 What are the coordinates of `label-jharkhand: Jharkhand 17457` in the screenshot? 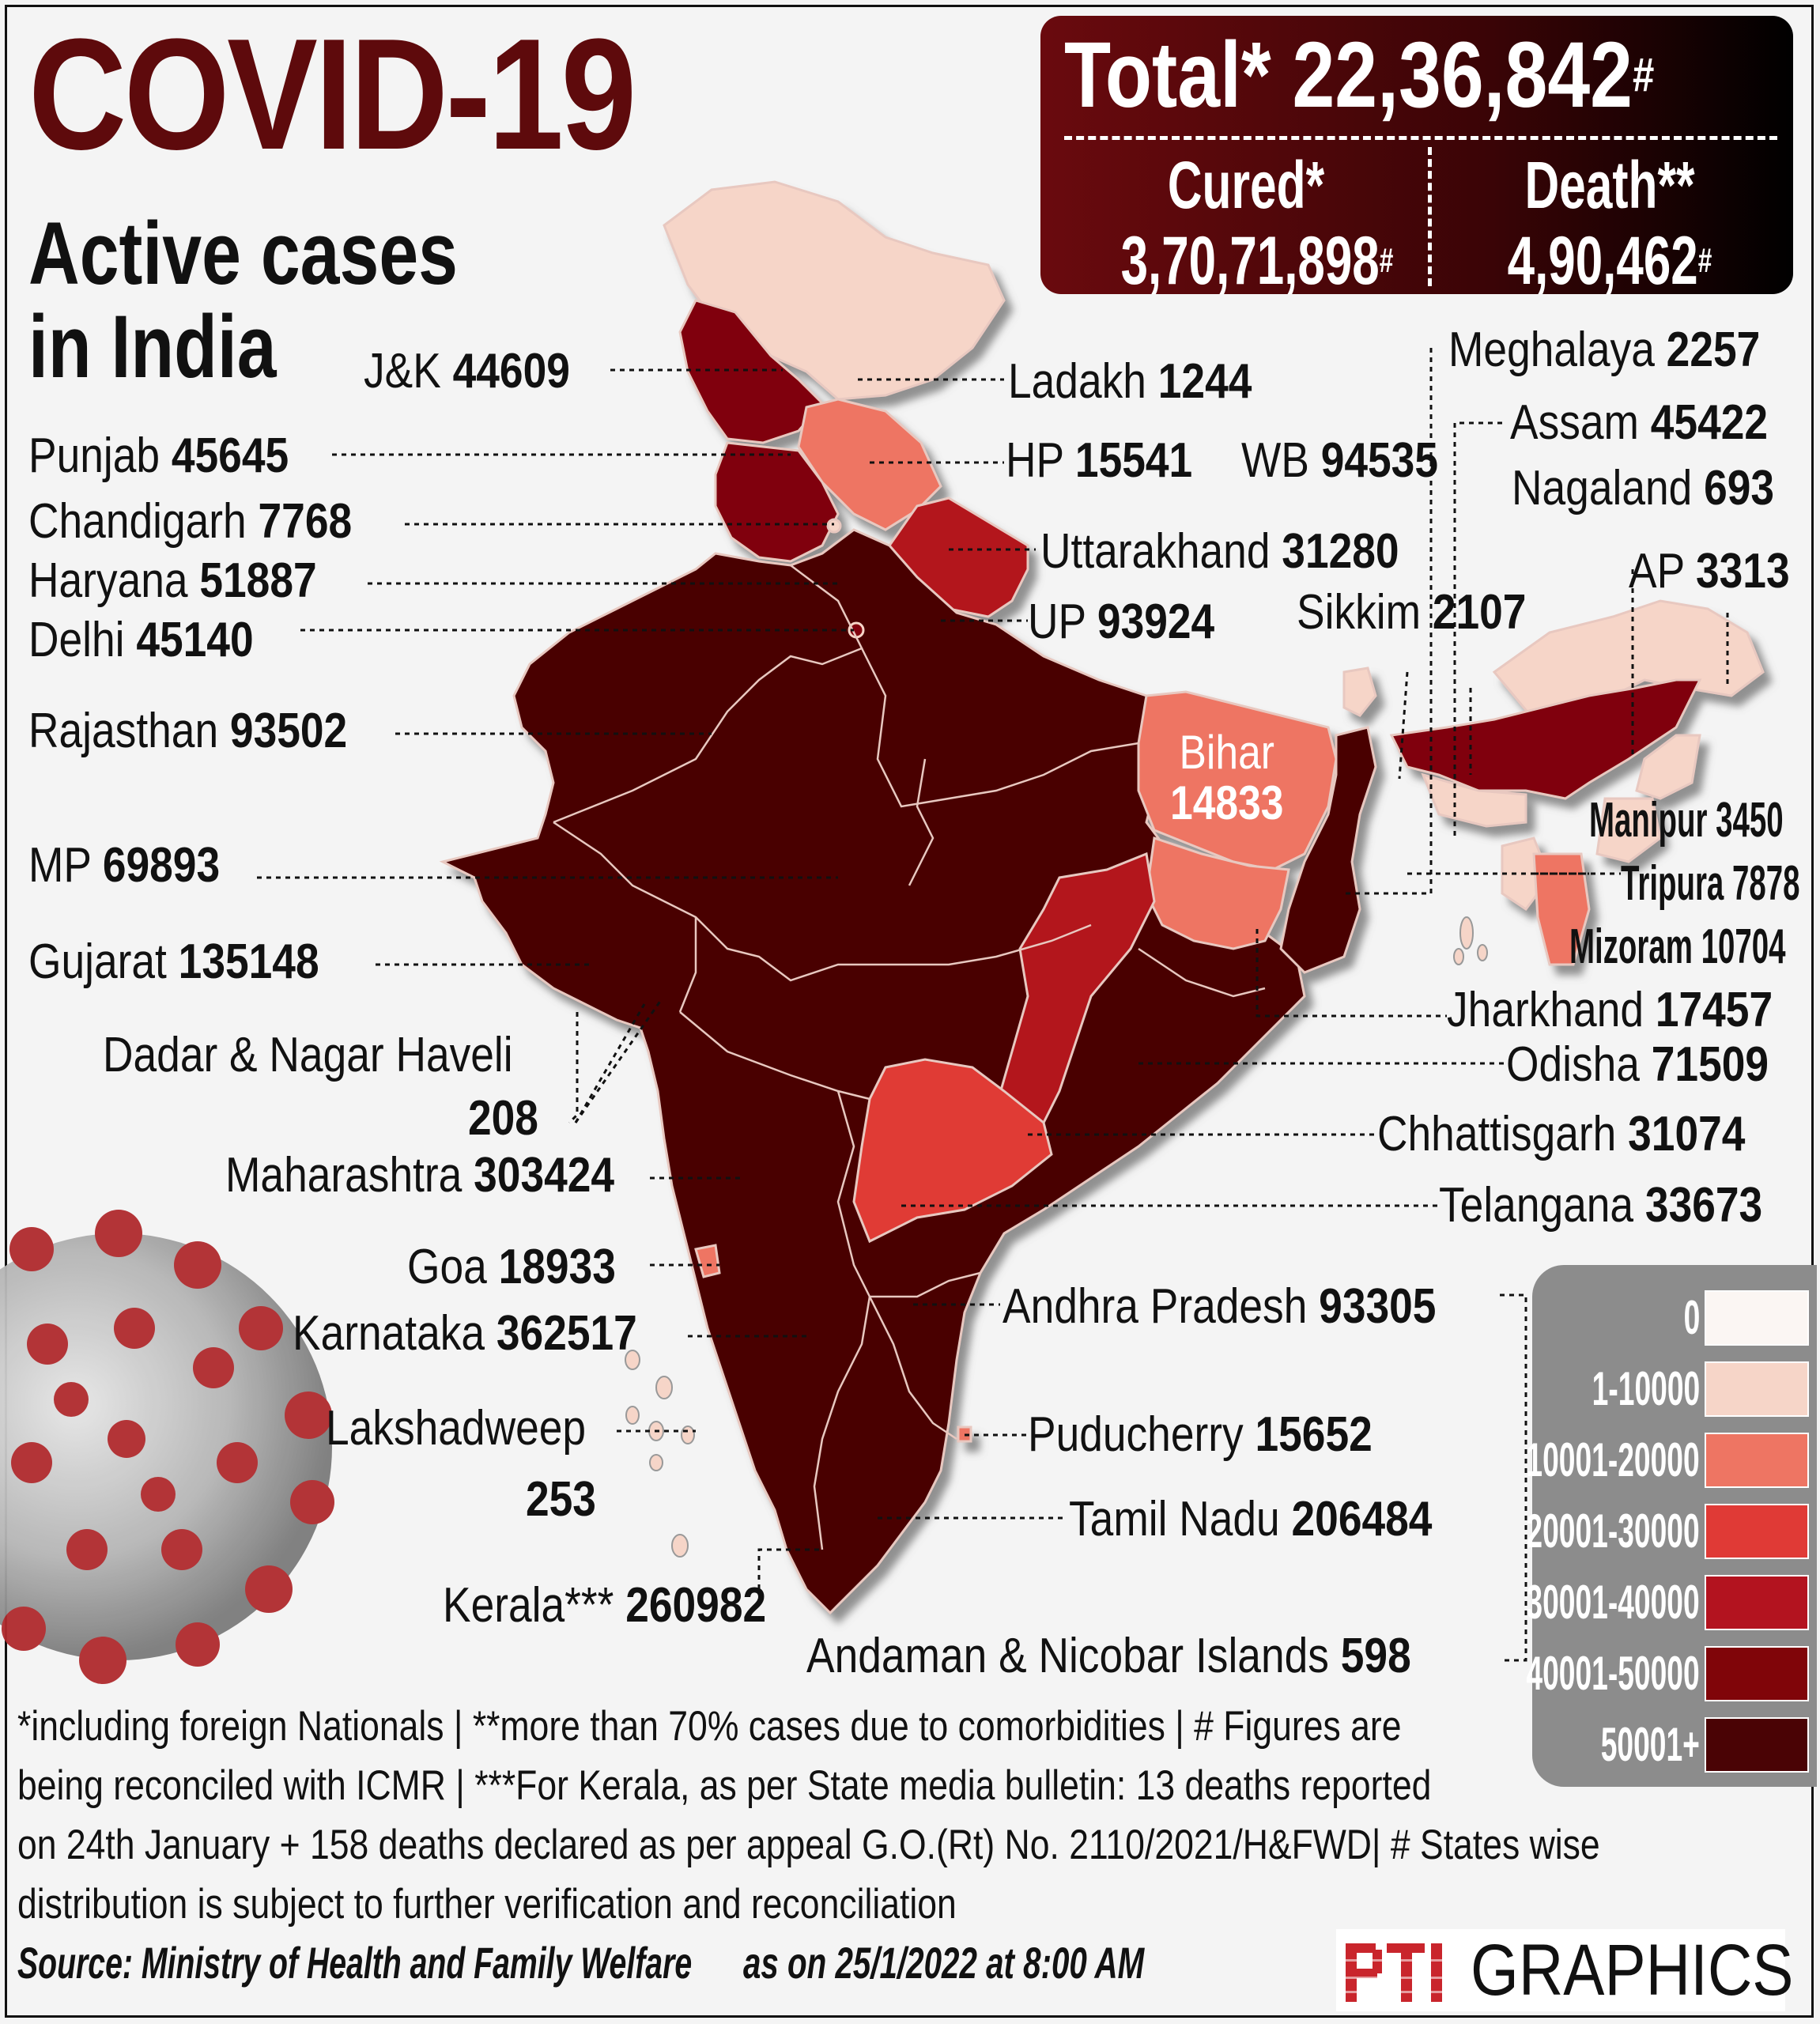 It's located at (1610, 1010).